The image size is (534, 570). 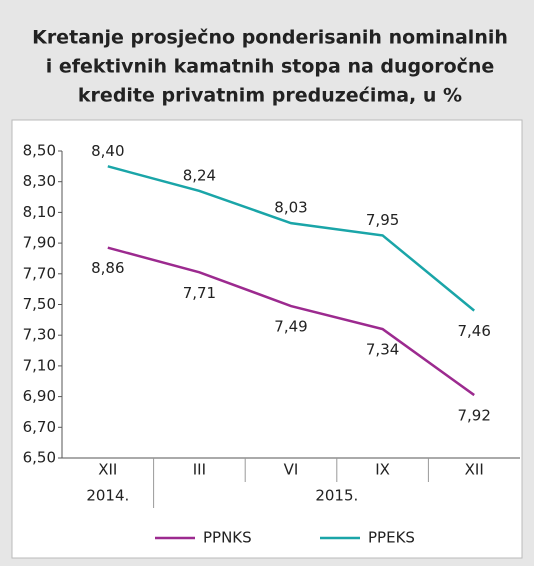 What do you see at coordinates (39, 458) in the screenshot?
I see `y-tick-label: 6,50` at bounding box center [39, 458].